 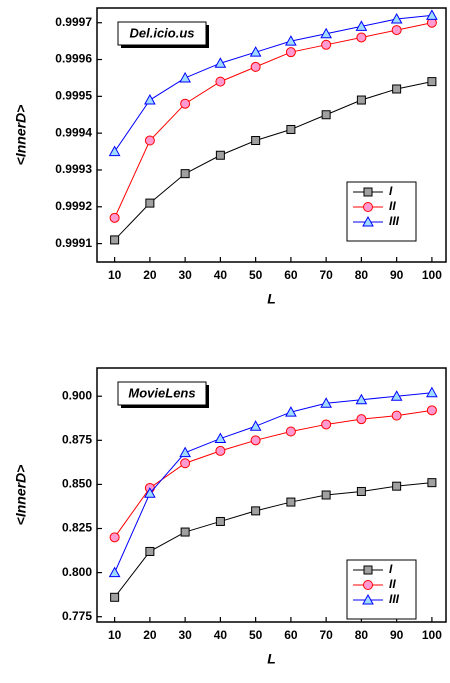 I want to click on y-tick-label: 0.9995, so click(x=73, y=96).